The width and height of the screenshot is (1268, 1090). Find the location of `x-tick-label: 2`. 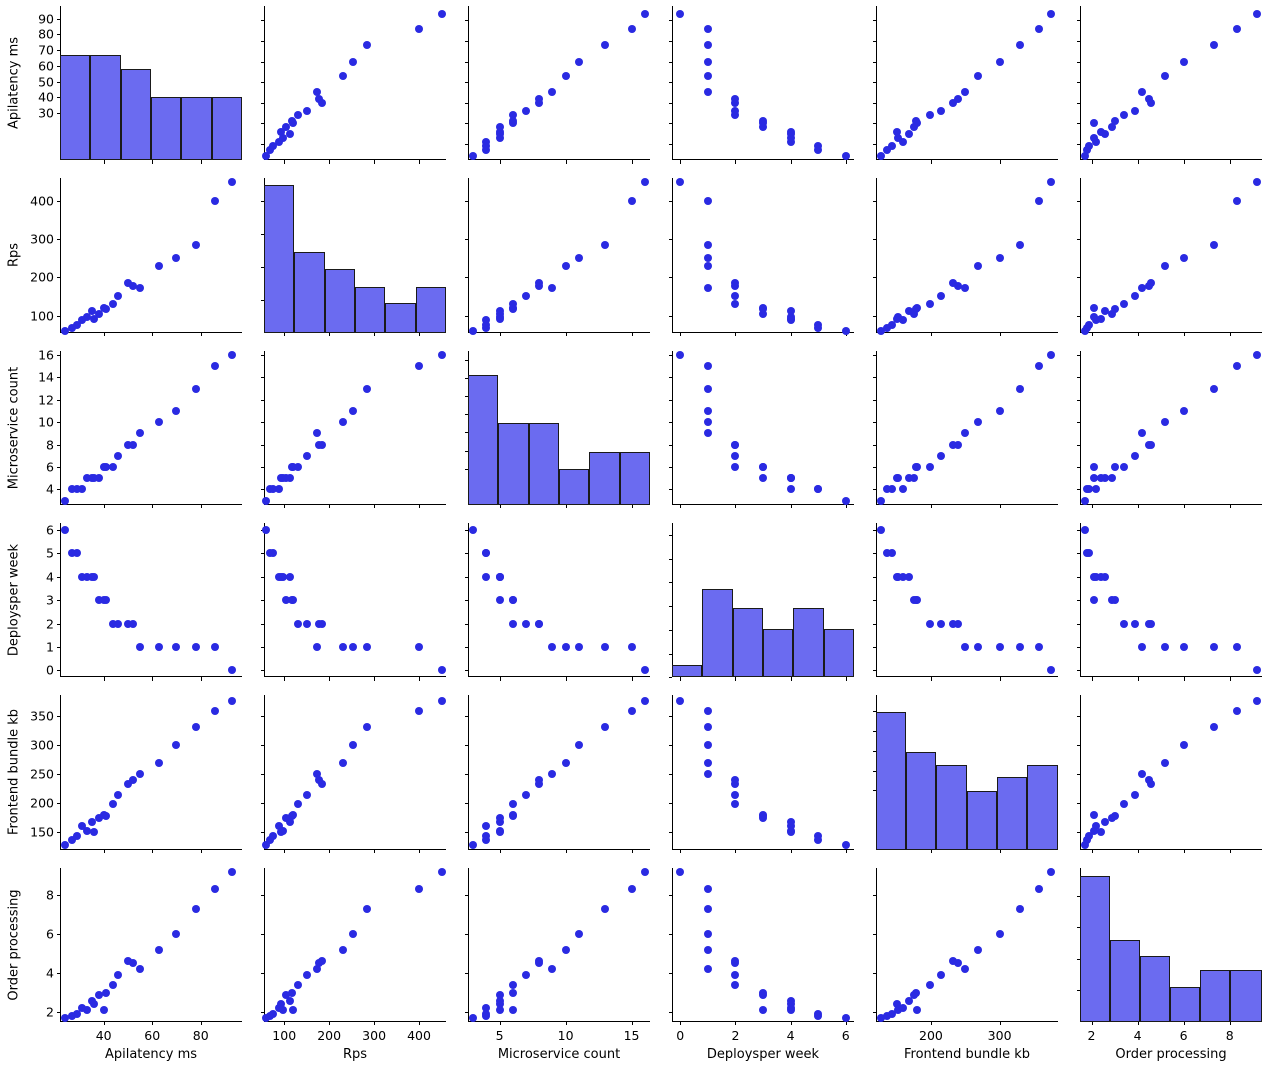

x-tick-label: 2 is located at coordinates (735, 1035).